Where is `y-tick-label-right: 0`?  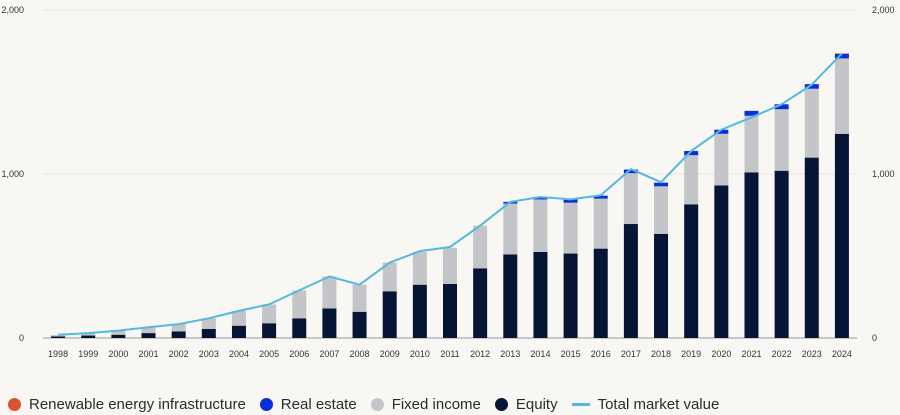 y-tick-label-right: 0 is located at coordinates (874, 338).